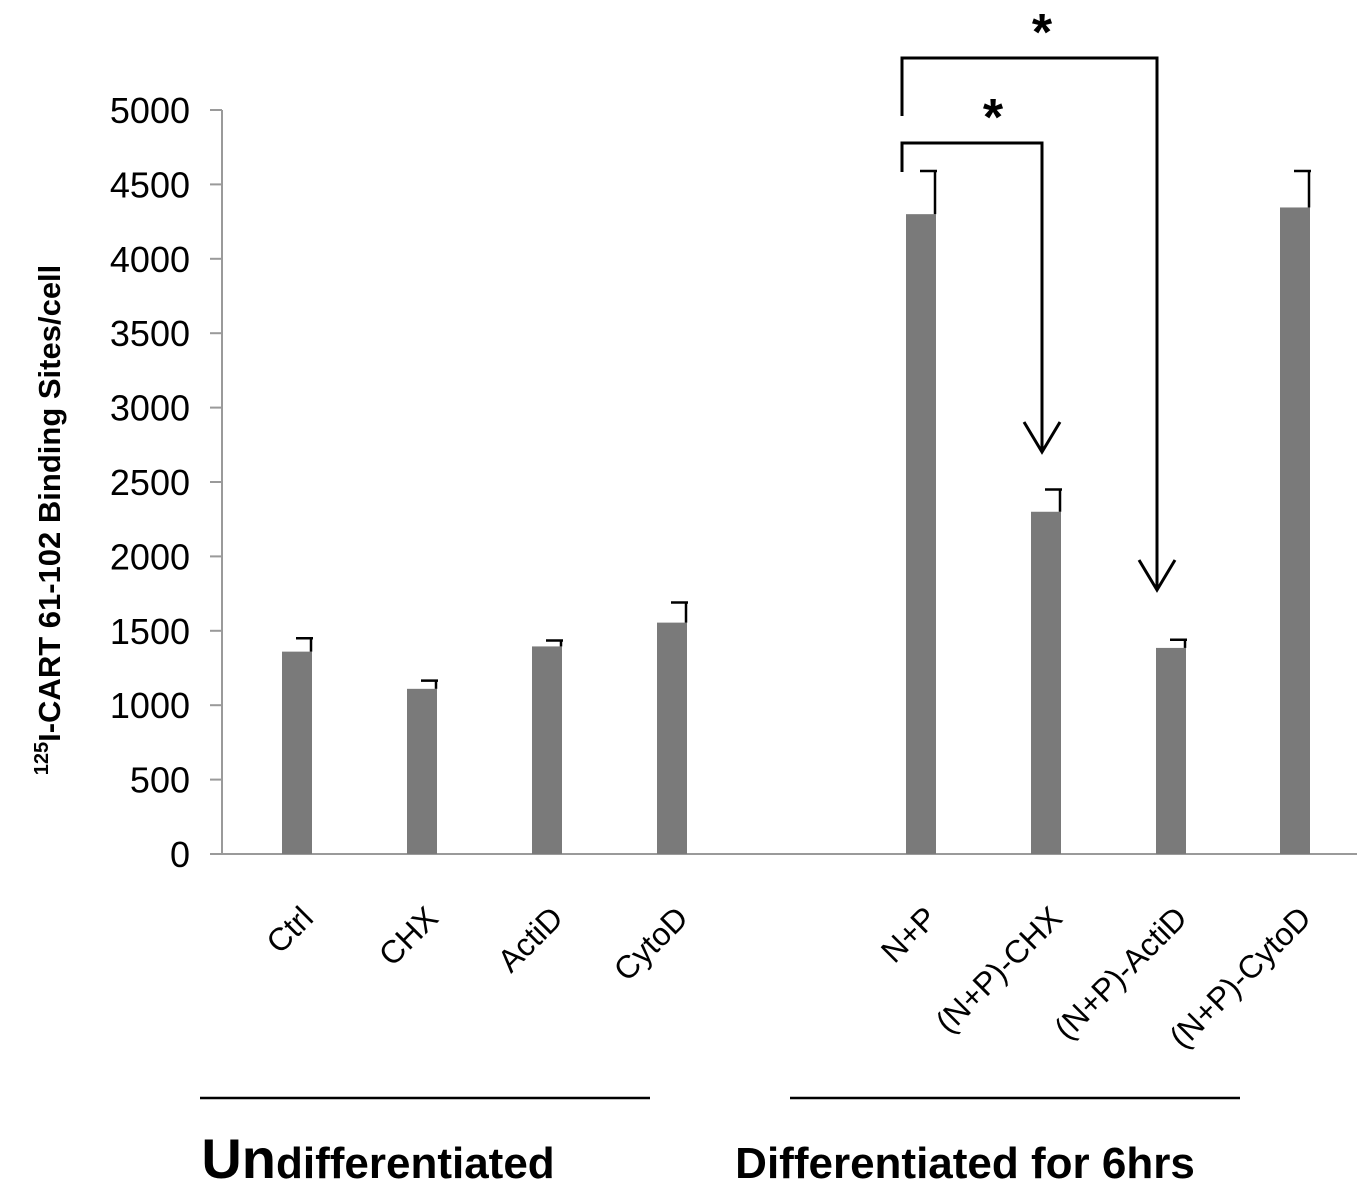 Image resolution: width=1363 pixels, height=1186 pixels. I want to click on category-label: Ctrl, so click(289, 929).